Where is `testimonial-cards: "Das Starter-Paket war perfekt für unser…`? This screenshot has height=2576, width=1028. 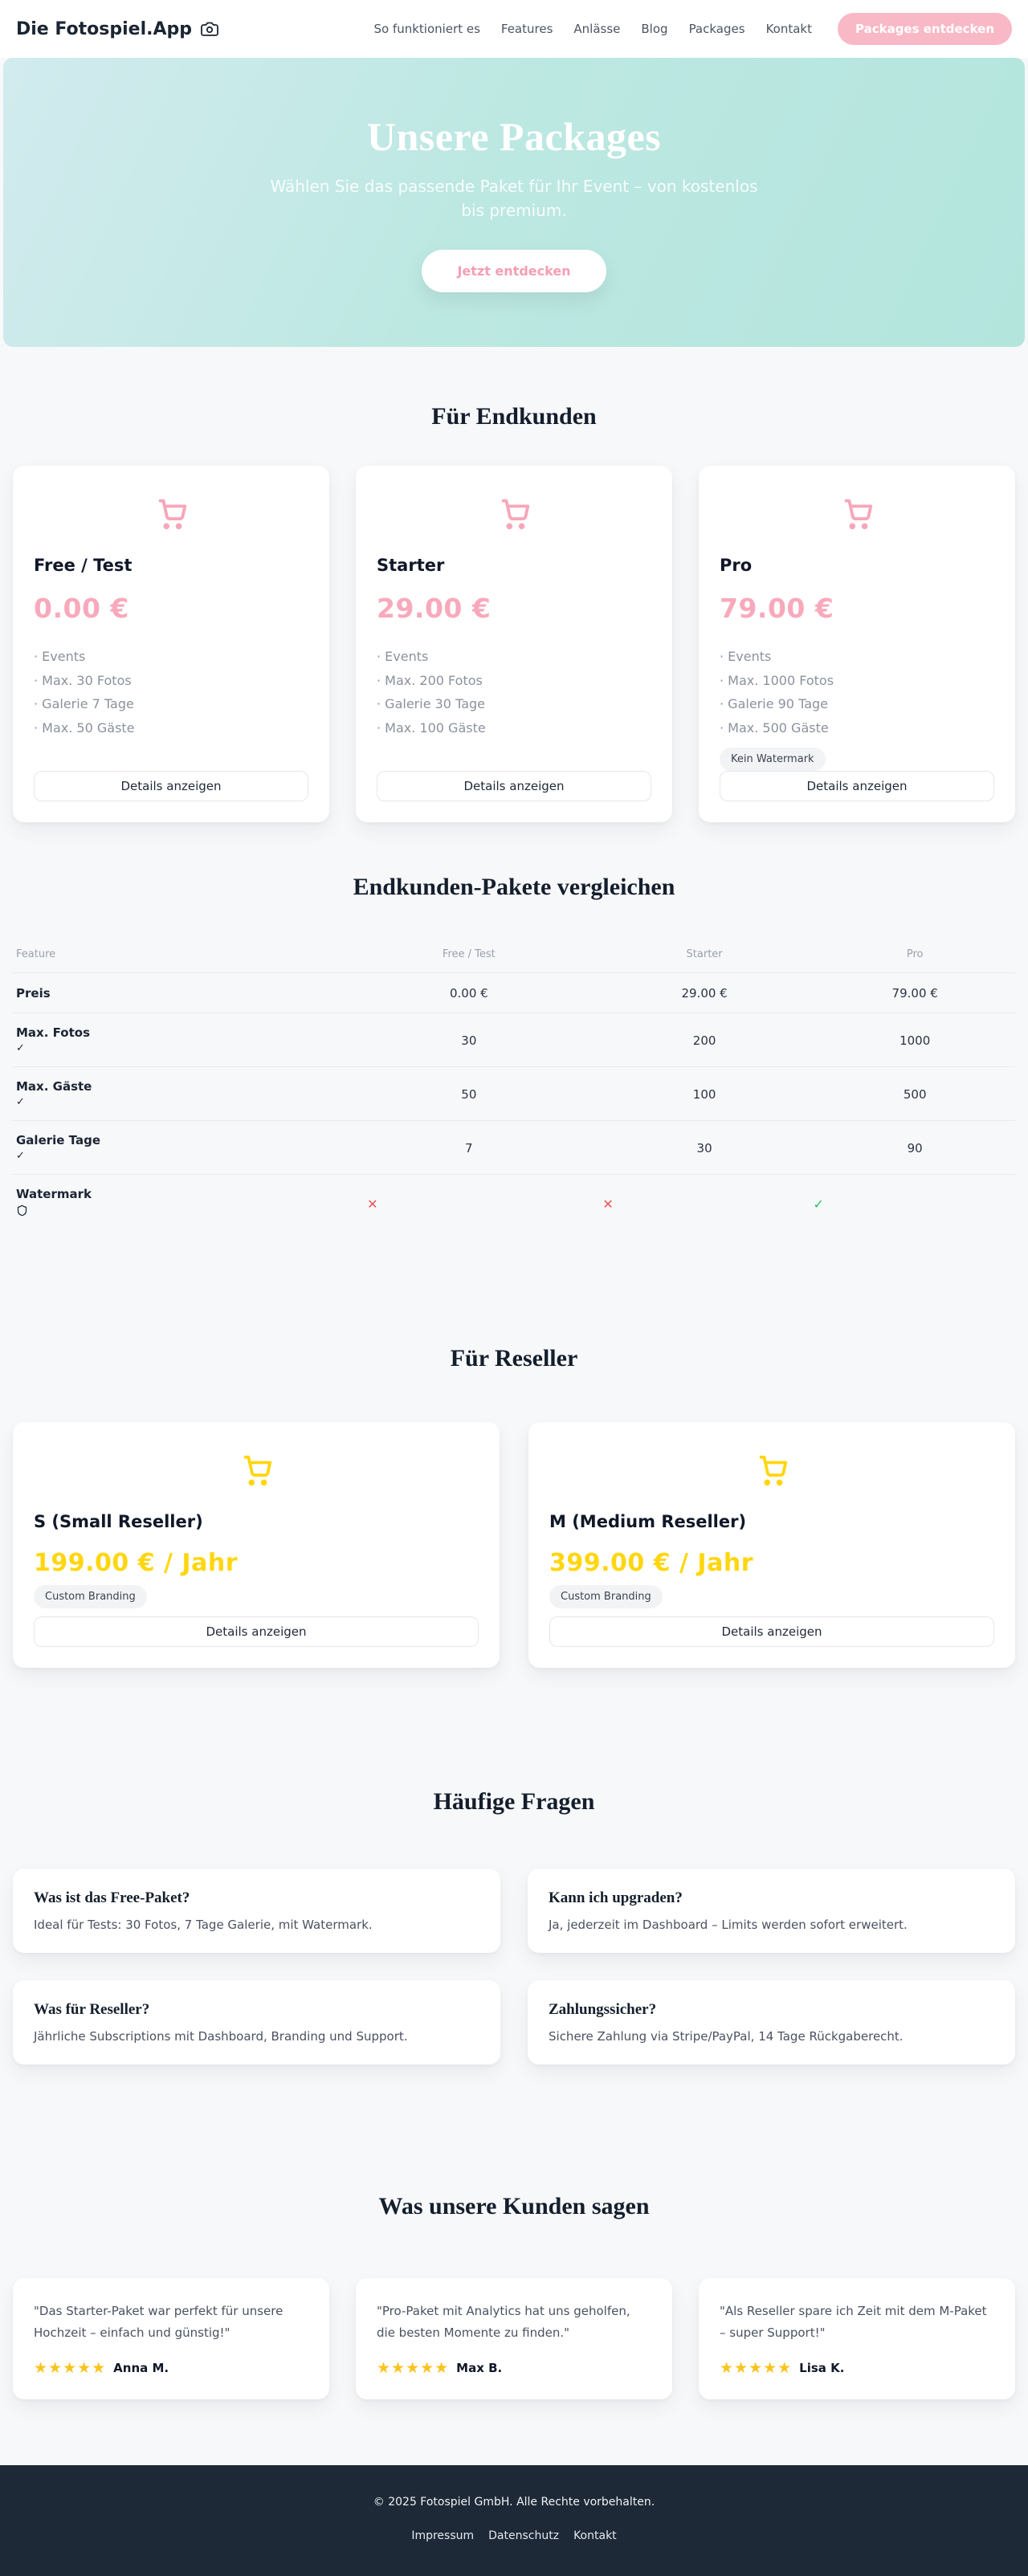 testimonial-cards: "Das Starter-Paket war perfekt für unser… is located at coordinates (514, 2338).